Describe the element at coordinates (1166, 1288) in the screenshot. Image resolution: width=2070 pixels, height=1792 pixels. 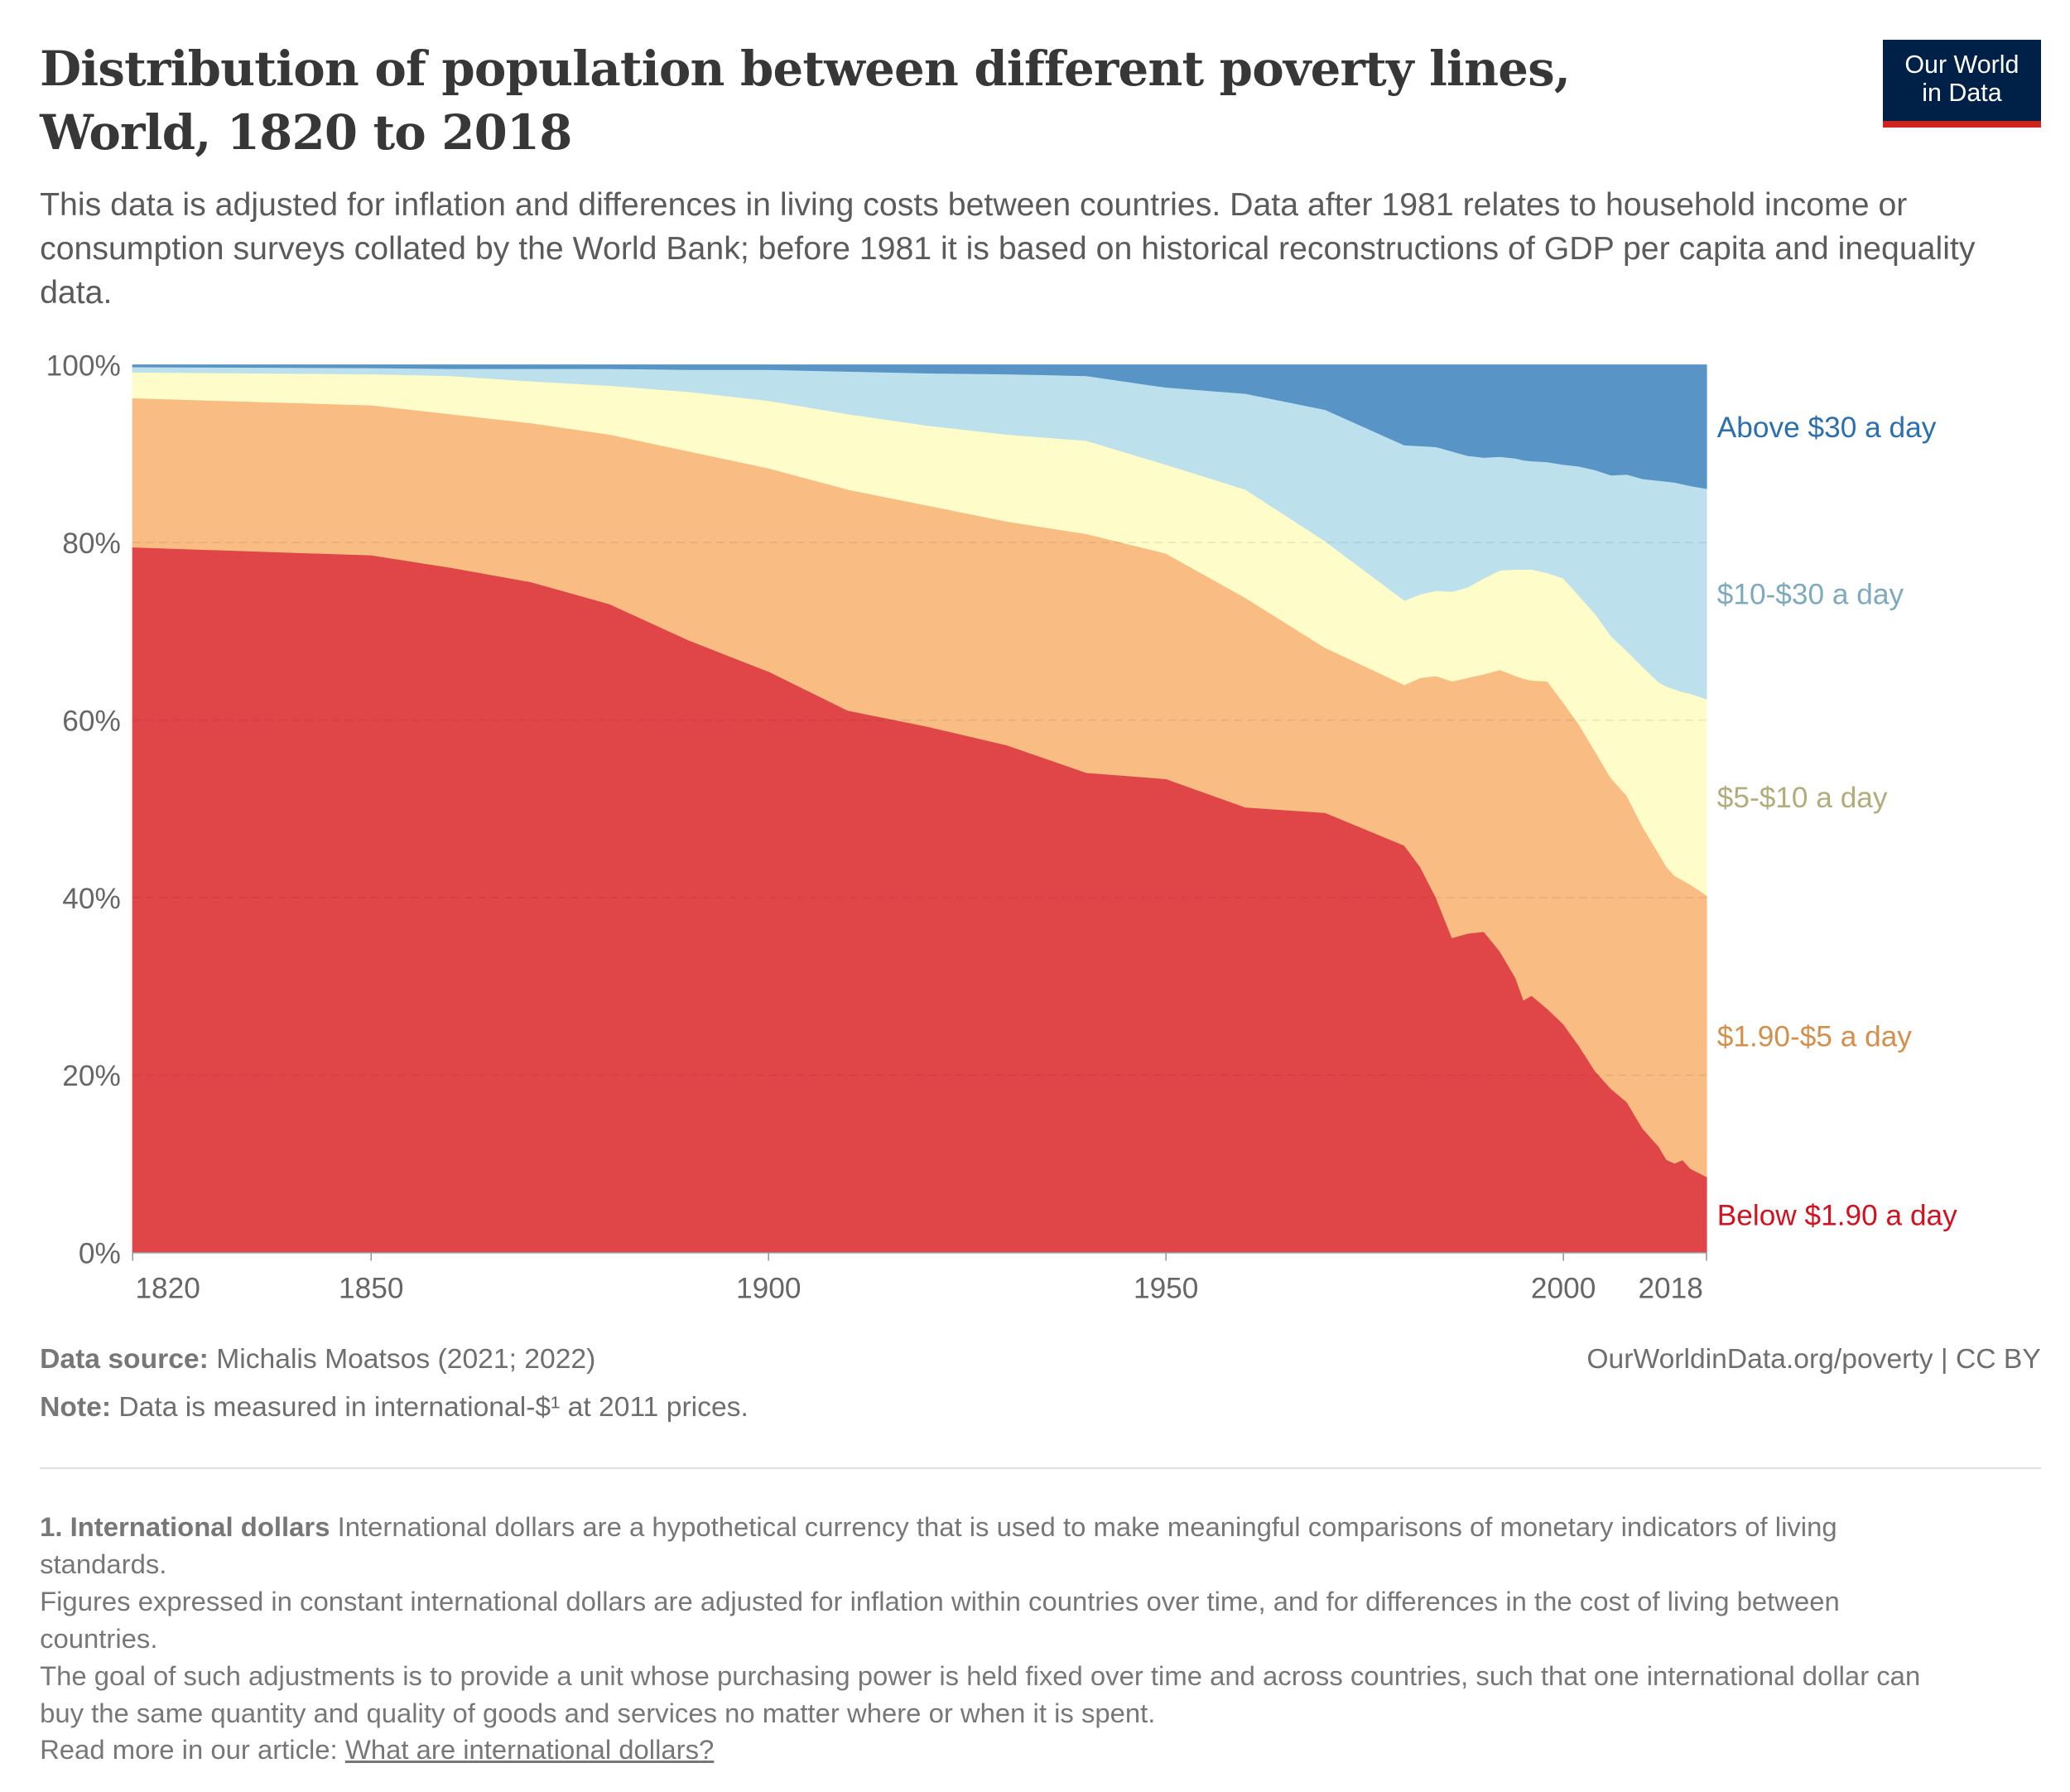
I see `x-tick-label: 1950` at that location.